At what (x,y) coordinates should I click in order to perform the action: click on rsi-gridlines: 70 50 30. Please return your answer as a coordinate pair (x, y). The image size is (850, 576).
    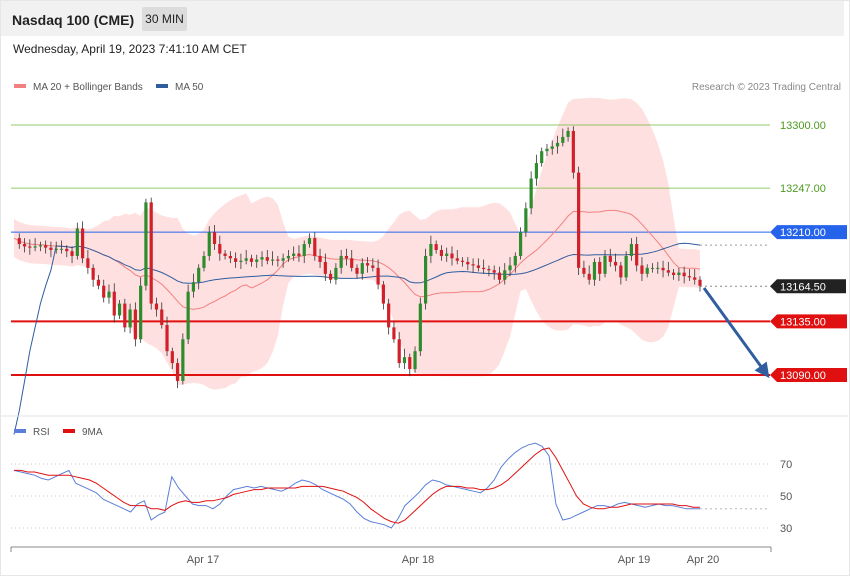
    Looking at the image, I should click on (401, 497).